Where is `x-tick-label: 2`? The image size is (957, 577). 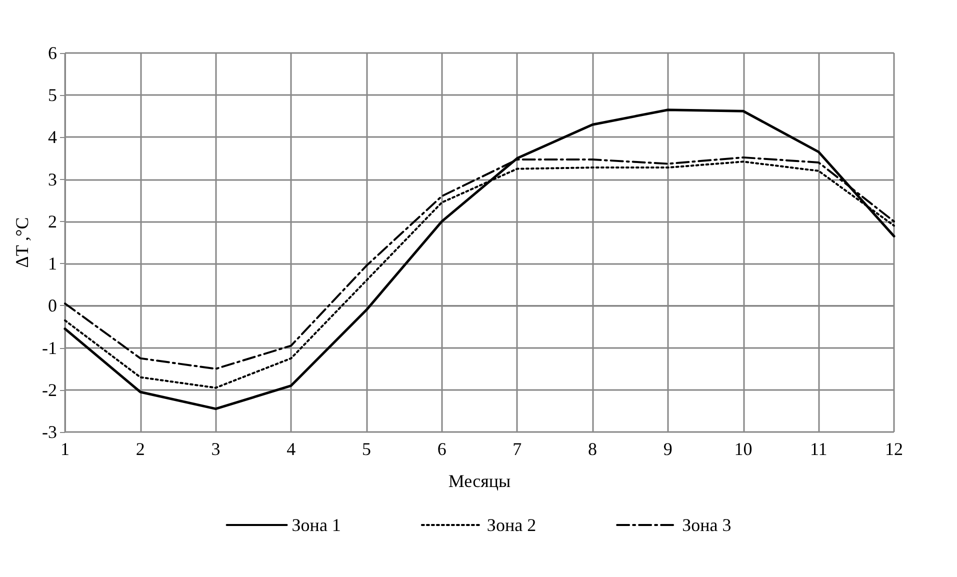 x-tick-label: 2 is located at coordinates (140, 449).